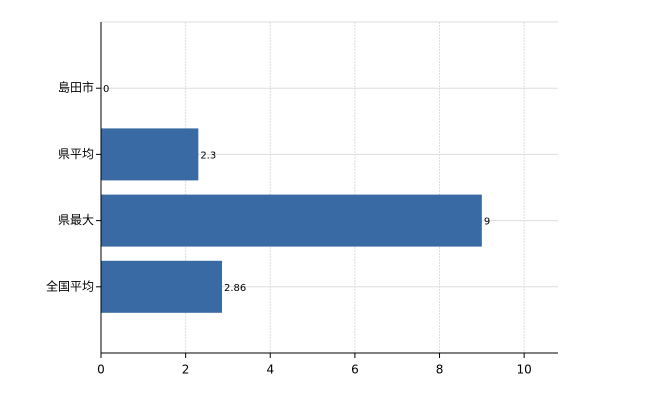 This screenshot has width=650, height=400. What do you see at coordinates (355, 370) in the screenshot?
I see `x-tick-label: 6` at bounding box center [355, 370].